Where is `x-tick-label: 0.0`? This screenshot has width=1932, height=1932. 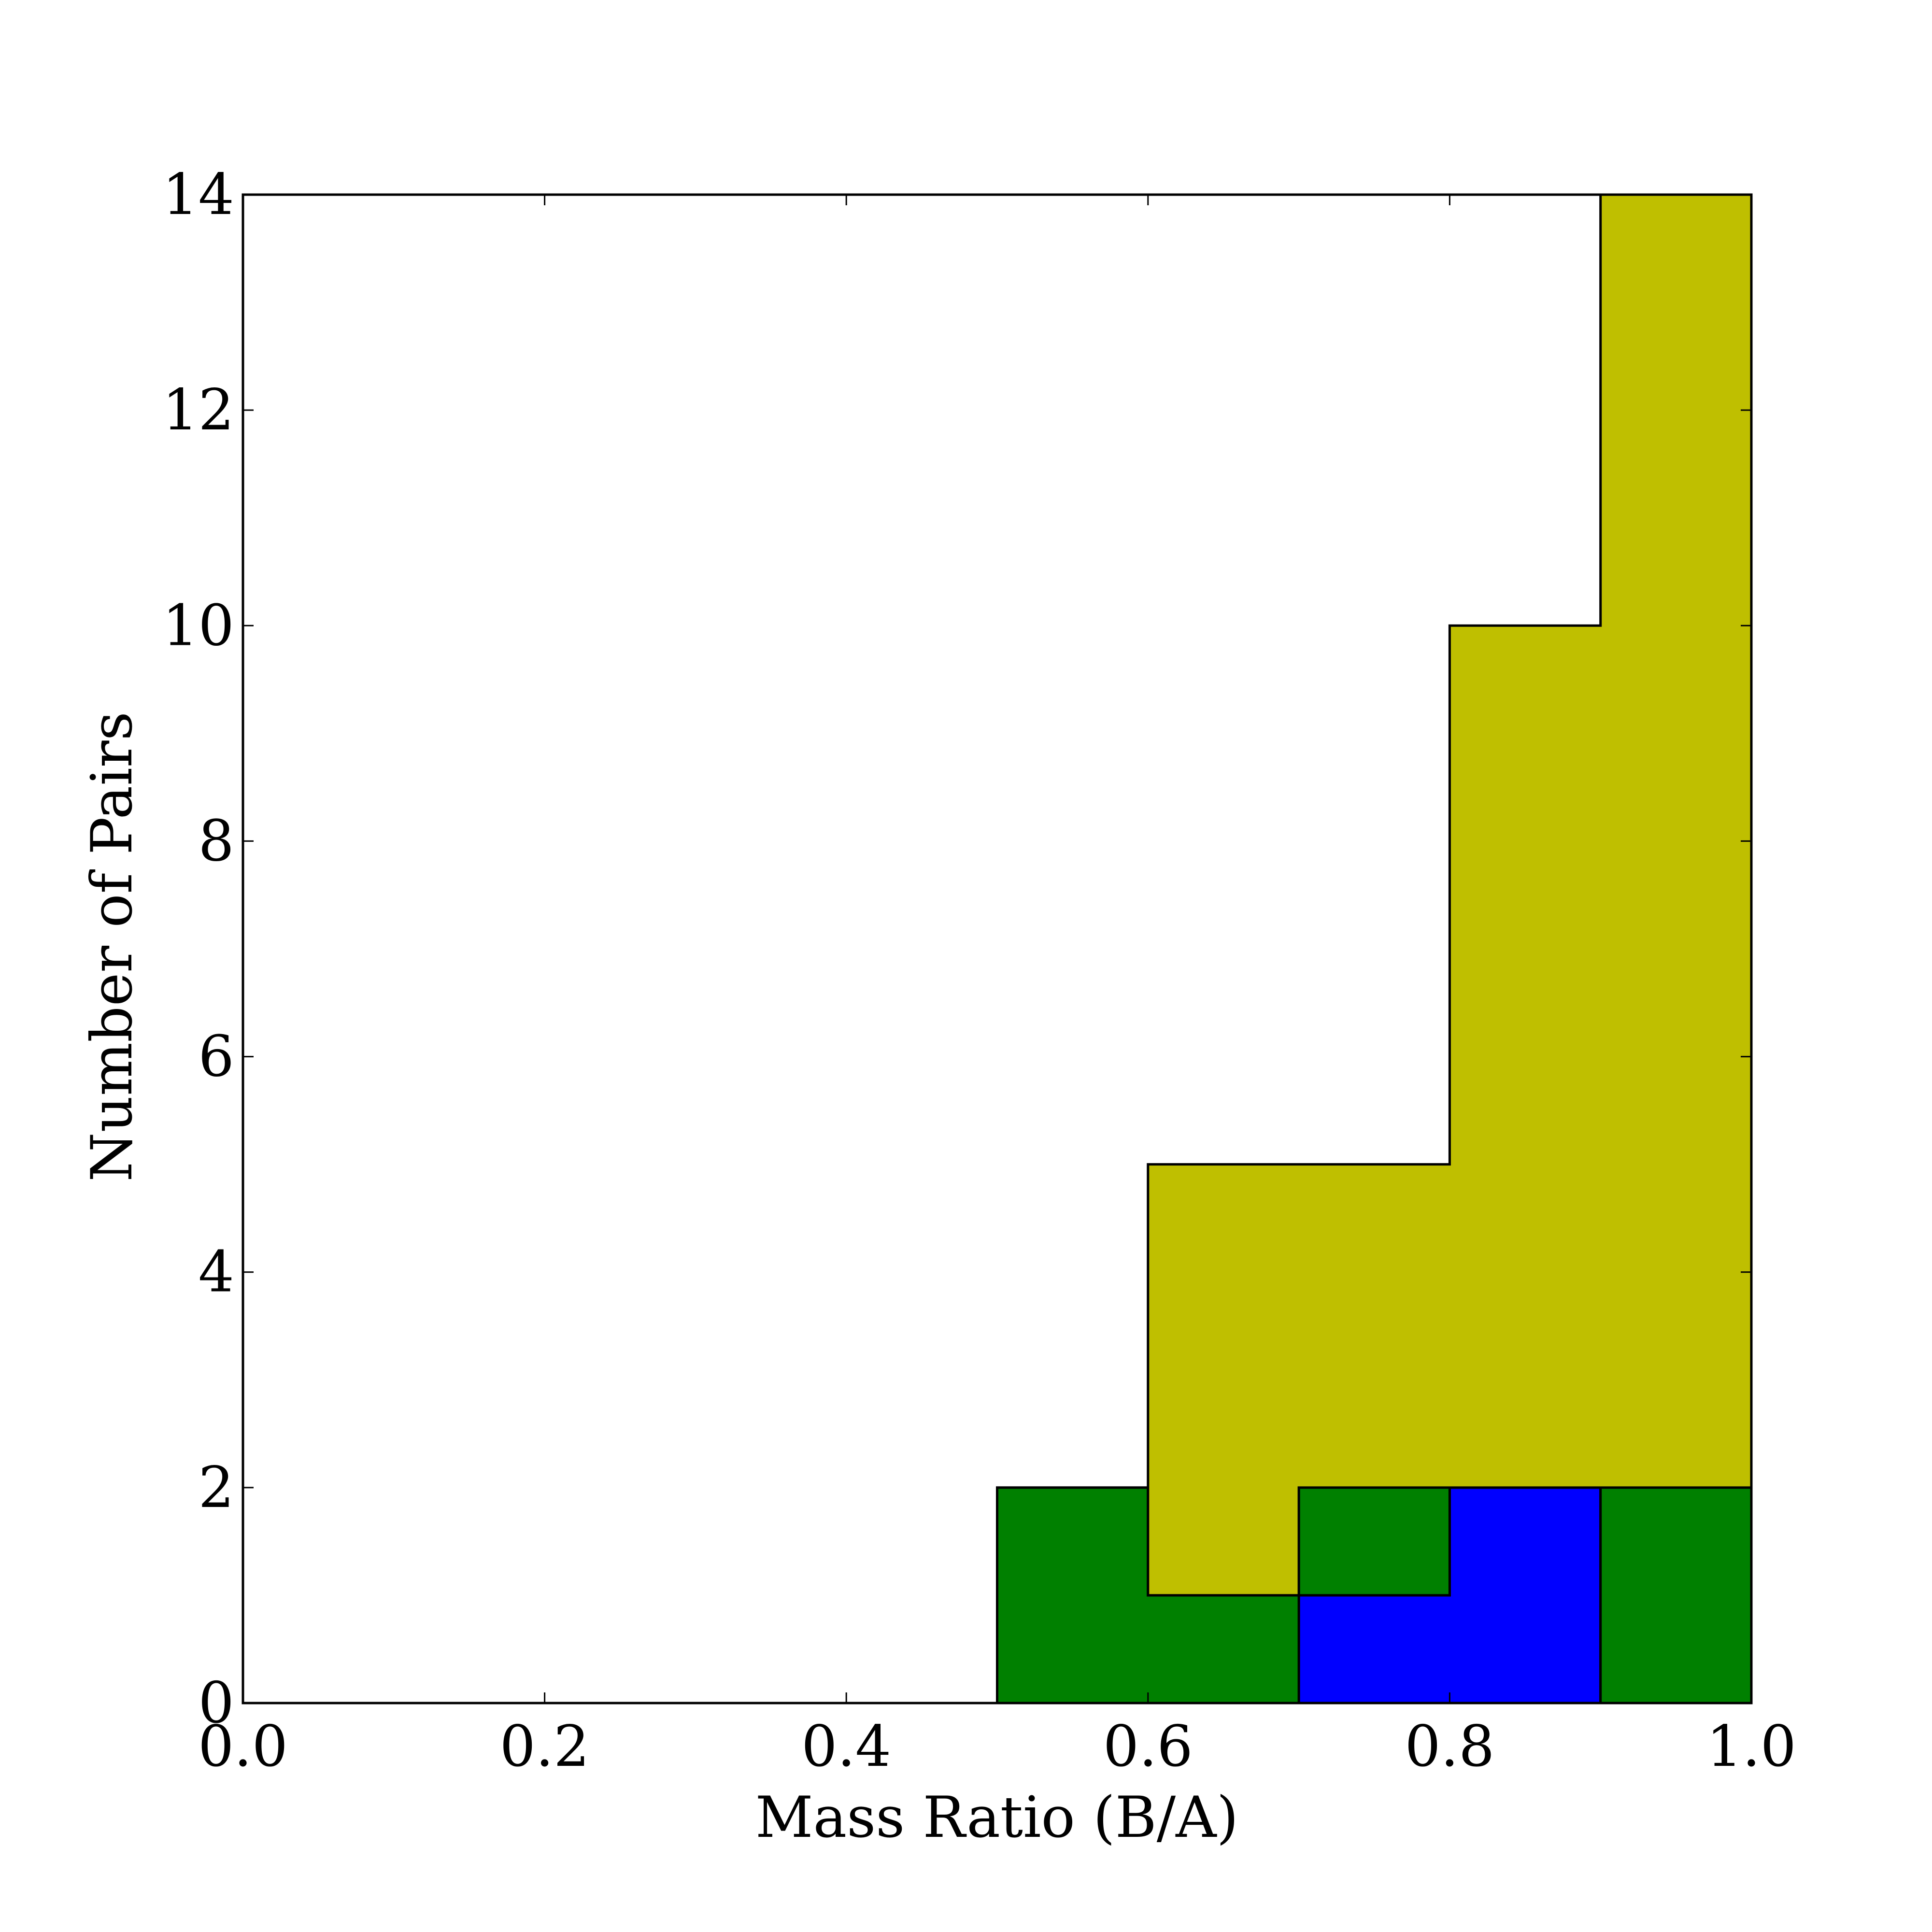
x-tick-label: 0.0 is located at coordinates (243, 1746).